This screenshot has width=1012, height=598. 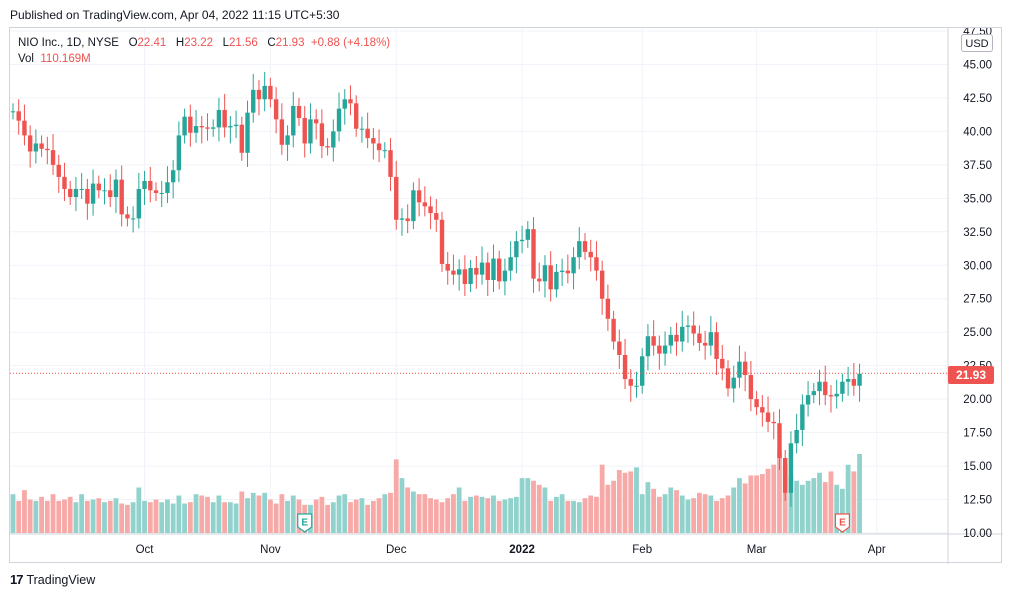 What do you see at coordinates (977, 400) in the screenshot?
I see `y-tick-label: 20.00` at bounding box center [977, 400].